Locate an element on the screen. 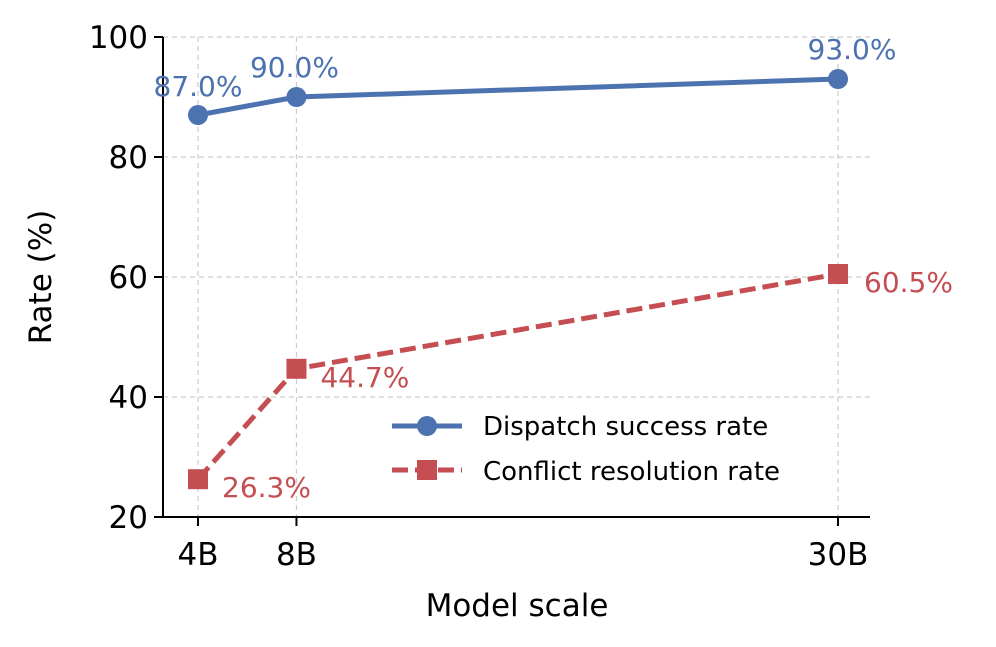 Image resolution: width=996 pixels, height=647 pixels. legend-item-conflict: Conflict resolution rate is located at coordinates (586, 472).